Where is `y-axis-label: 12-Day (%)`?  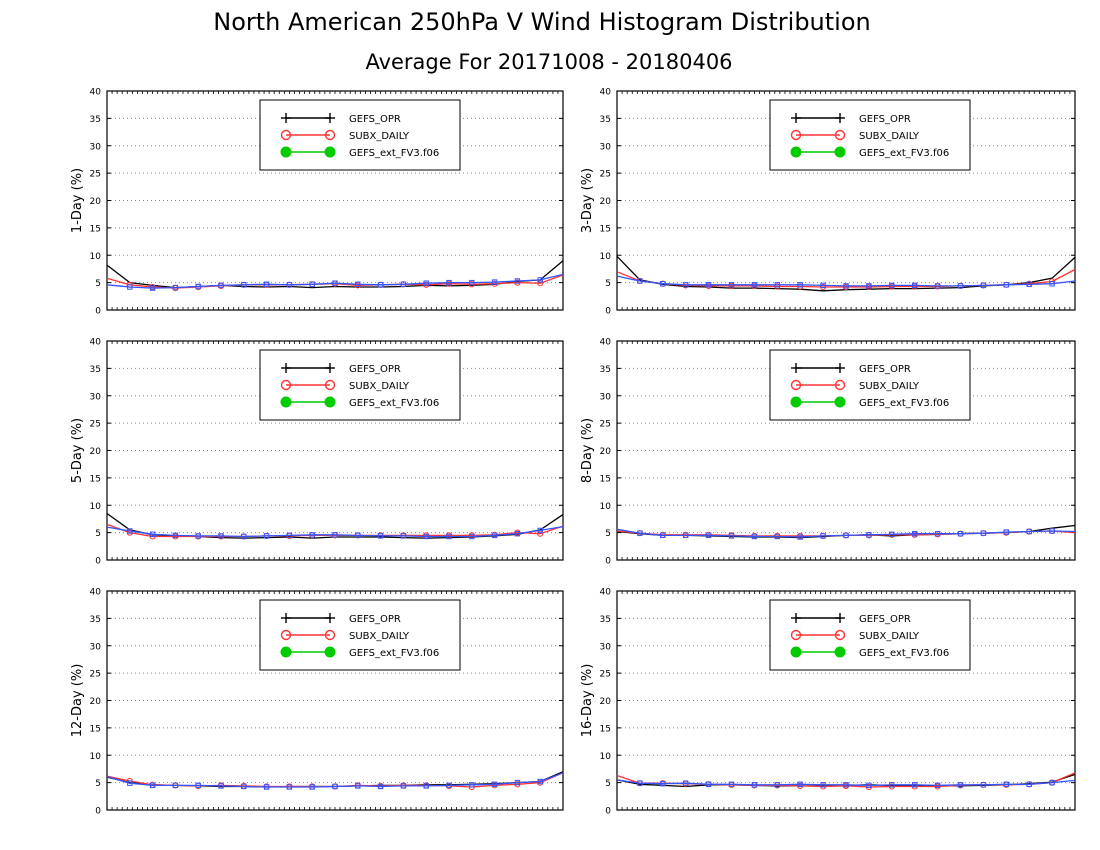
y-axis-label: 12-Day (%) is located at coordinates (77, 701).